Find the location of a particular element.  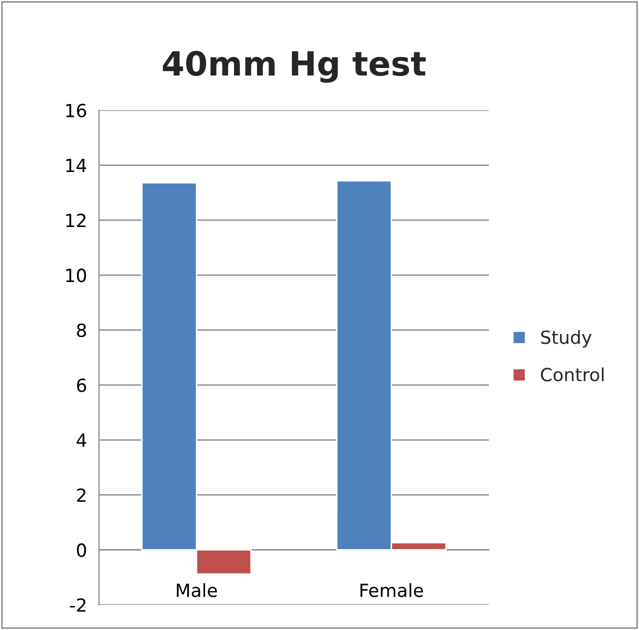

y-tick-label: 16 is located at coordinates (76, 111).